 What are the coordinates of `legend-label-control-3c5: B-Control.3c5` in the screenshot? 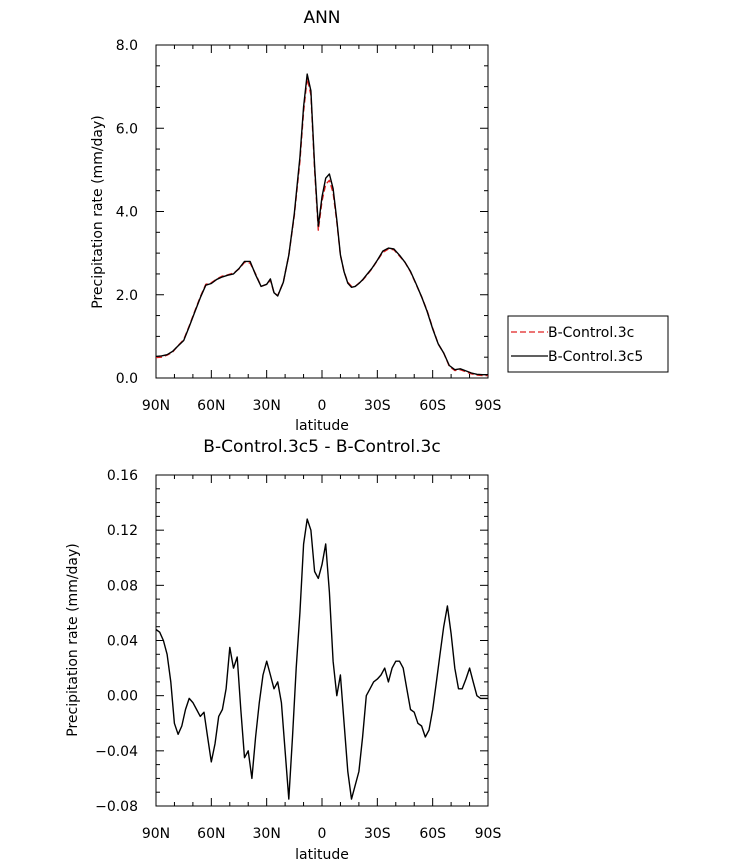 It's located at (595, 357).